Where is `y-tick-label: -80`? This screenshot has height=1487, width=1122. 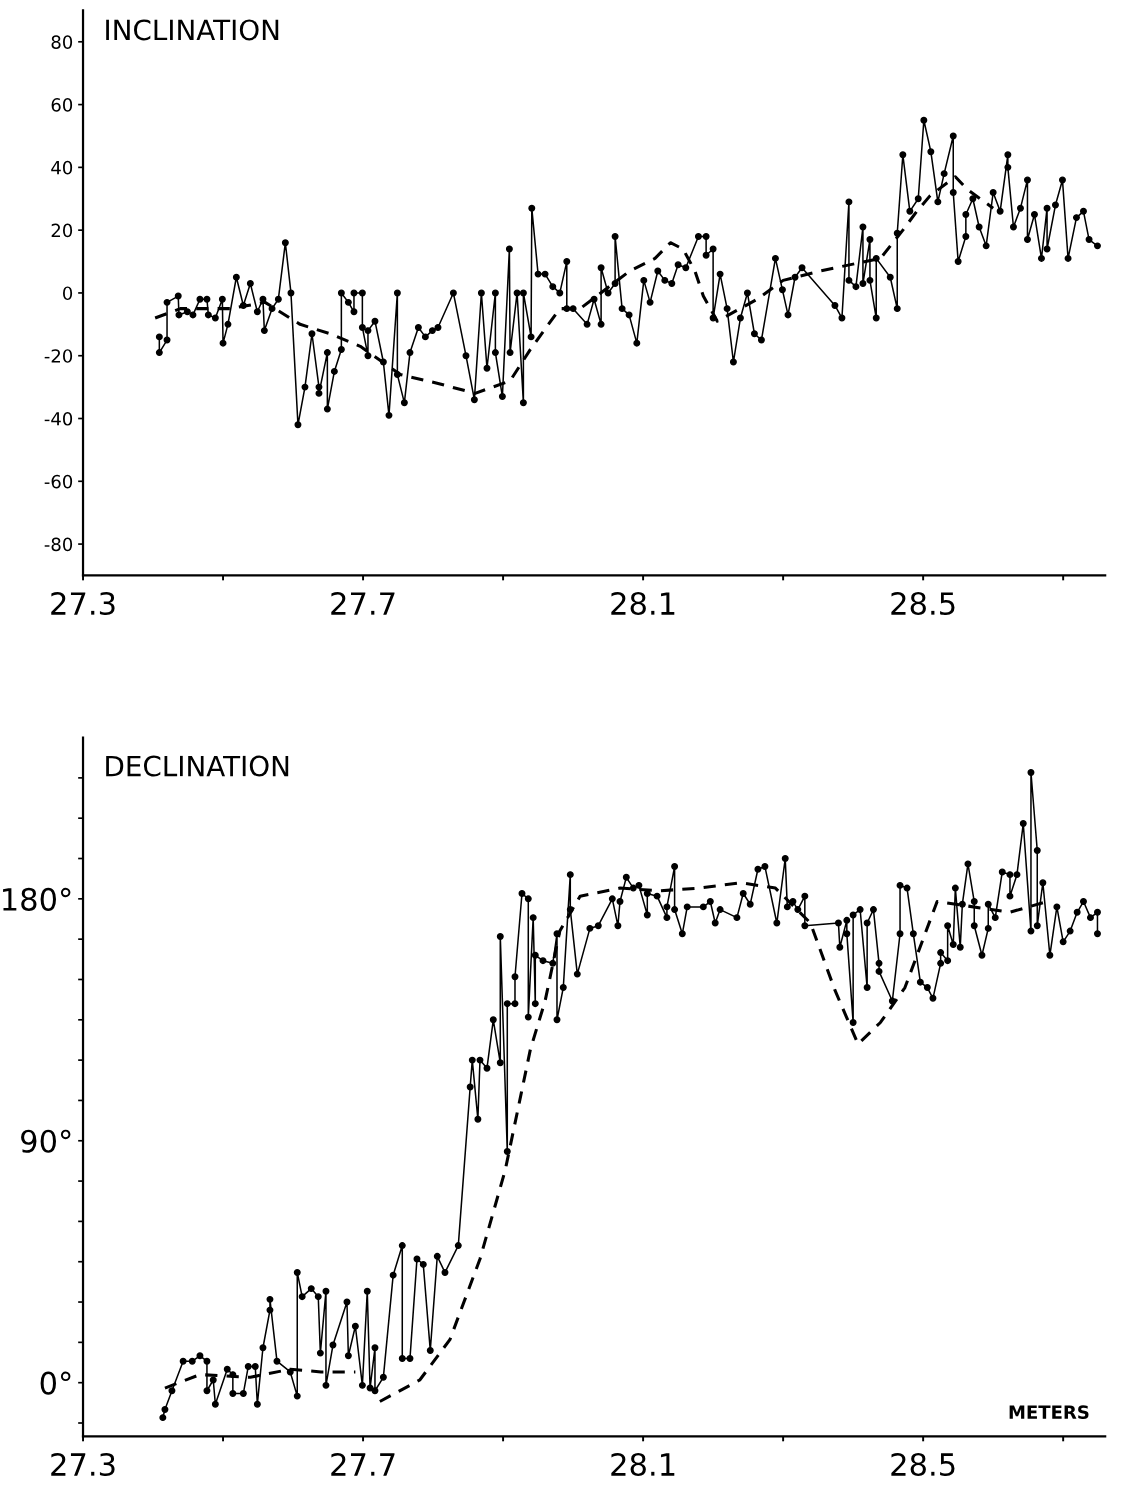 y-tick-label: -80 is located at coordinates (58, 544).